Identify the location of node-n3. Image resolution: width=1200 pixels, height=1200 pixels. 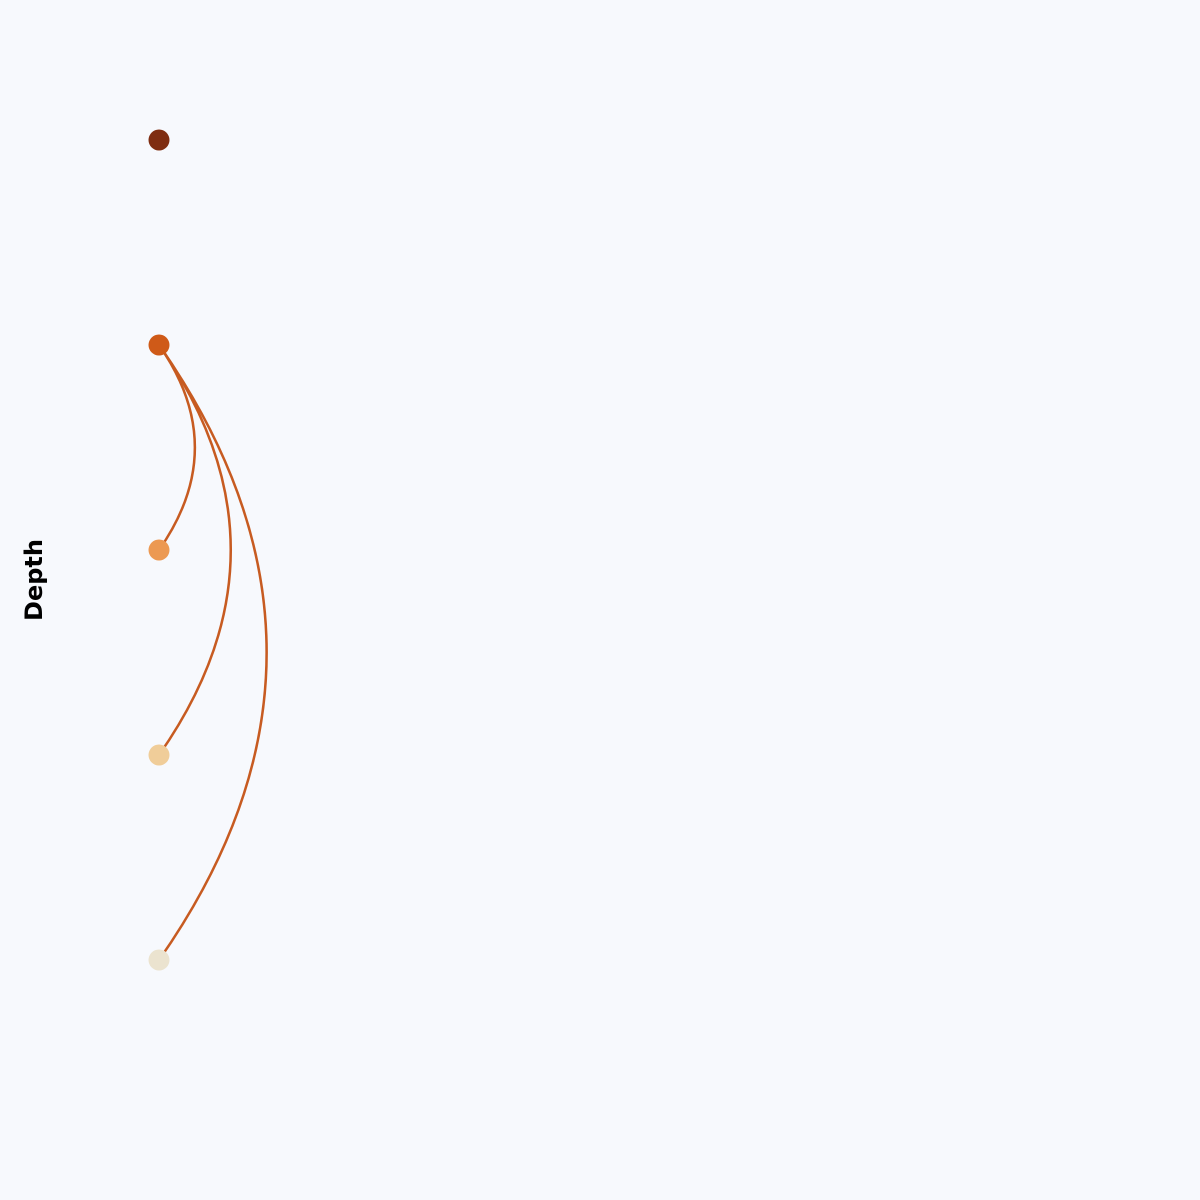
(159, 550).